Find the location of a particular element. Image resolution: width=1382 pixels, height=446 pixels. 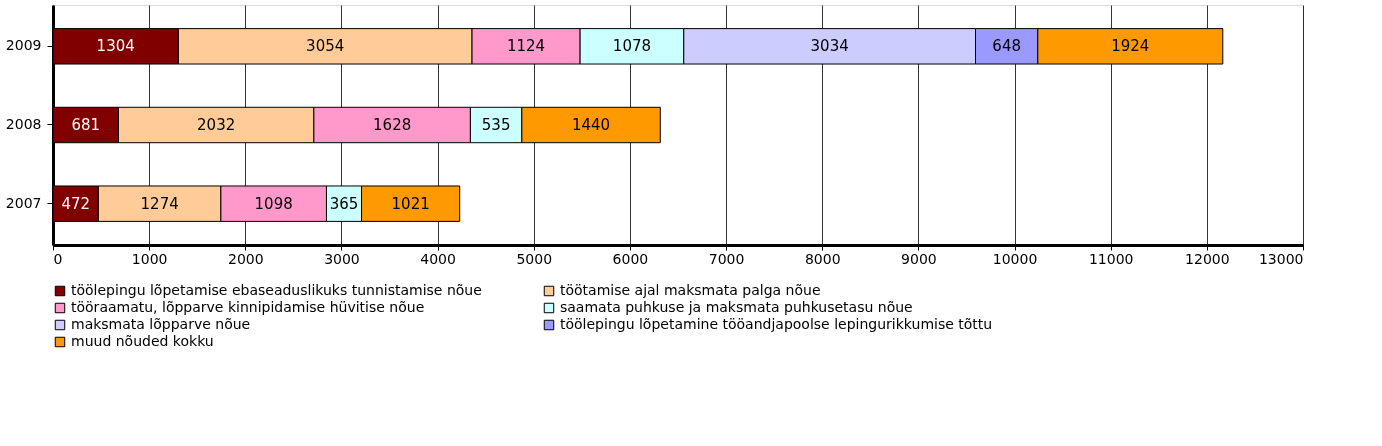

data-label: 1628 is located at coordinates (392, 125).